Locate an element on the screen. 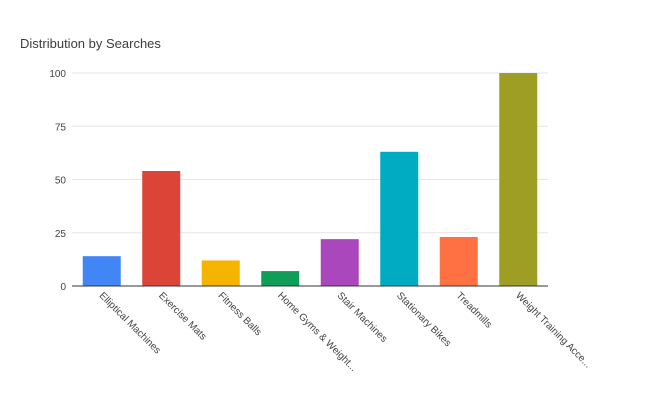 This screenshot has height=401, width=657. y-tick-label: 75 is located at coordinates (61, 127).